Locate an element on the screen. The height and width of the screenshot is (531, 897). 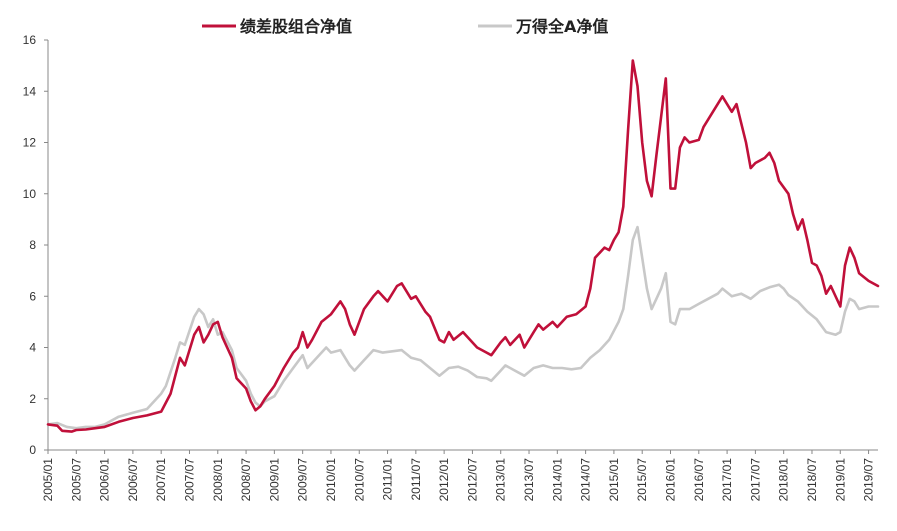
y-tick-label: 4 is located at coordinates (32, 348).